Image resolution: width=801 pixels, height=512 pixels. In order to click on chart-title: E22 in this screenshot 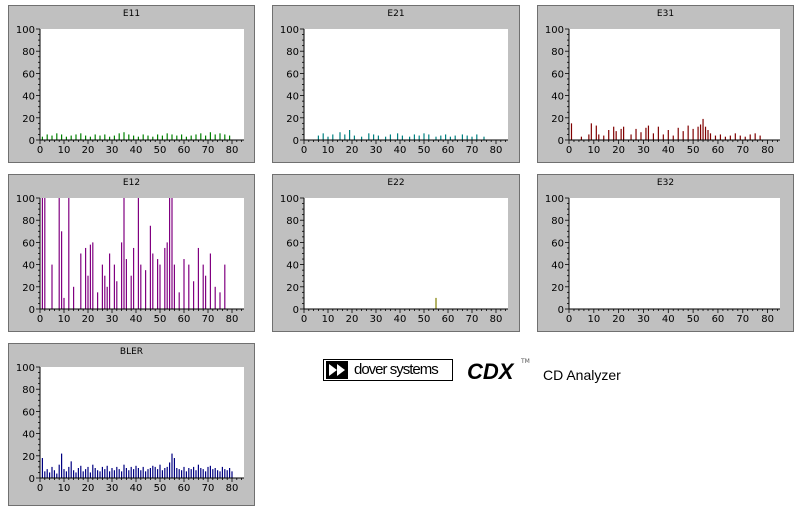, I will do `click(396, 183)`.